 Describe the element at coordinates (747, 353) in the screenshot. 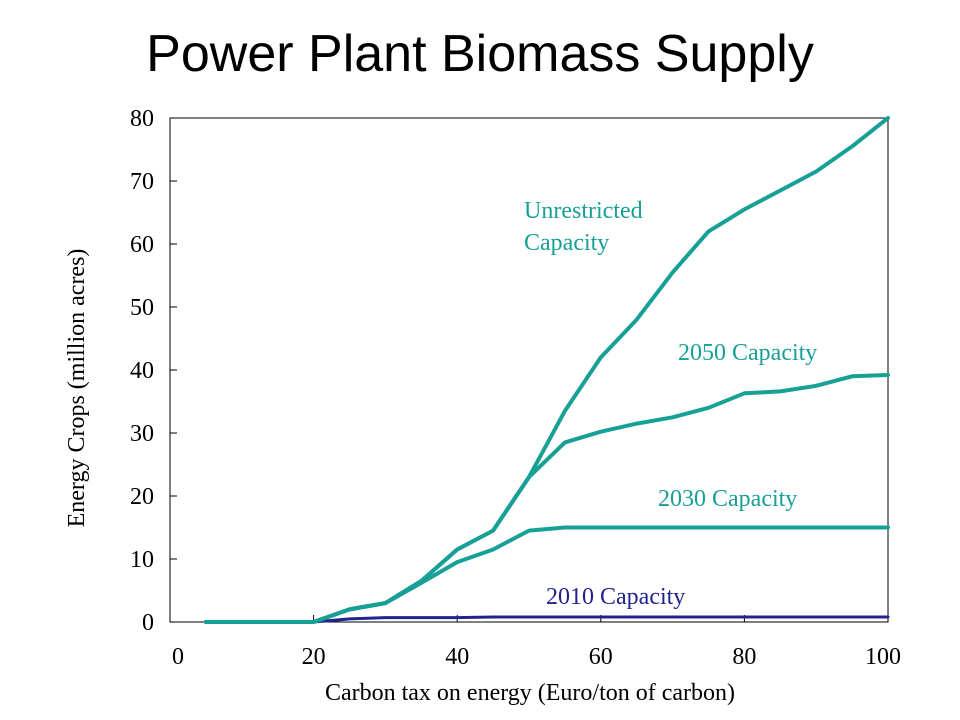

I see `series-label: 2050 Capacity` at that location.